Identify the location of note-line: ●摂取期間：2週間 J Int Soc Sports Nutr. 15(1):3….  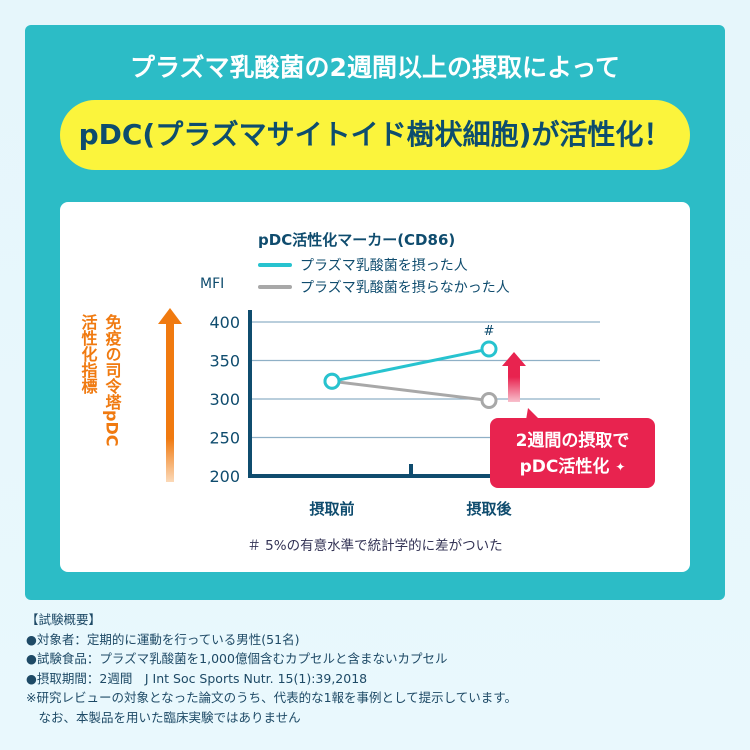
(197, 678).